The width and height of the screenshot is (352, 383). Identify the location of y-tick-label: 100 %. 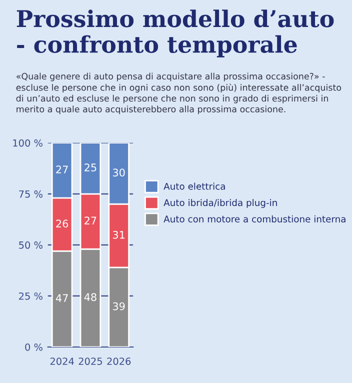
(27, 143).